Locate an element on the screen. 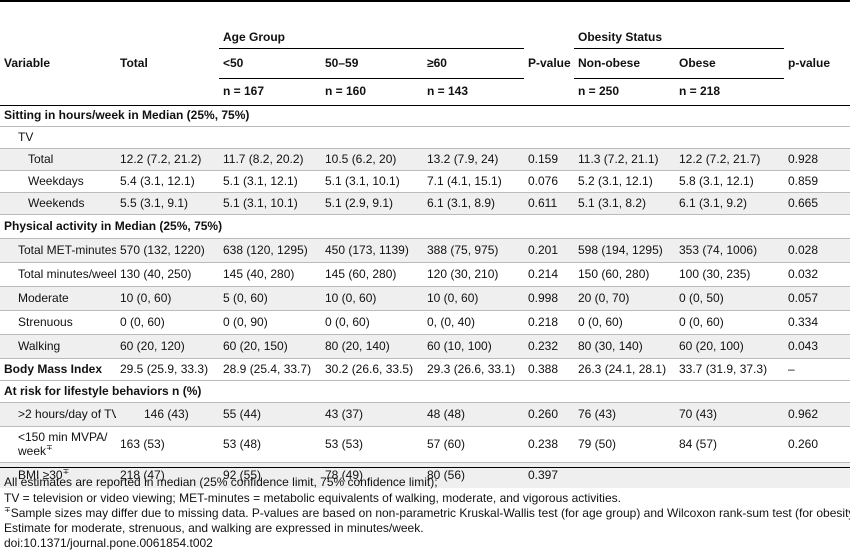  cell: 0.076 is located at coordinates (549, 180).